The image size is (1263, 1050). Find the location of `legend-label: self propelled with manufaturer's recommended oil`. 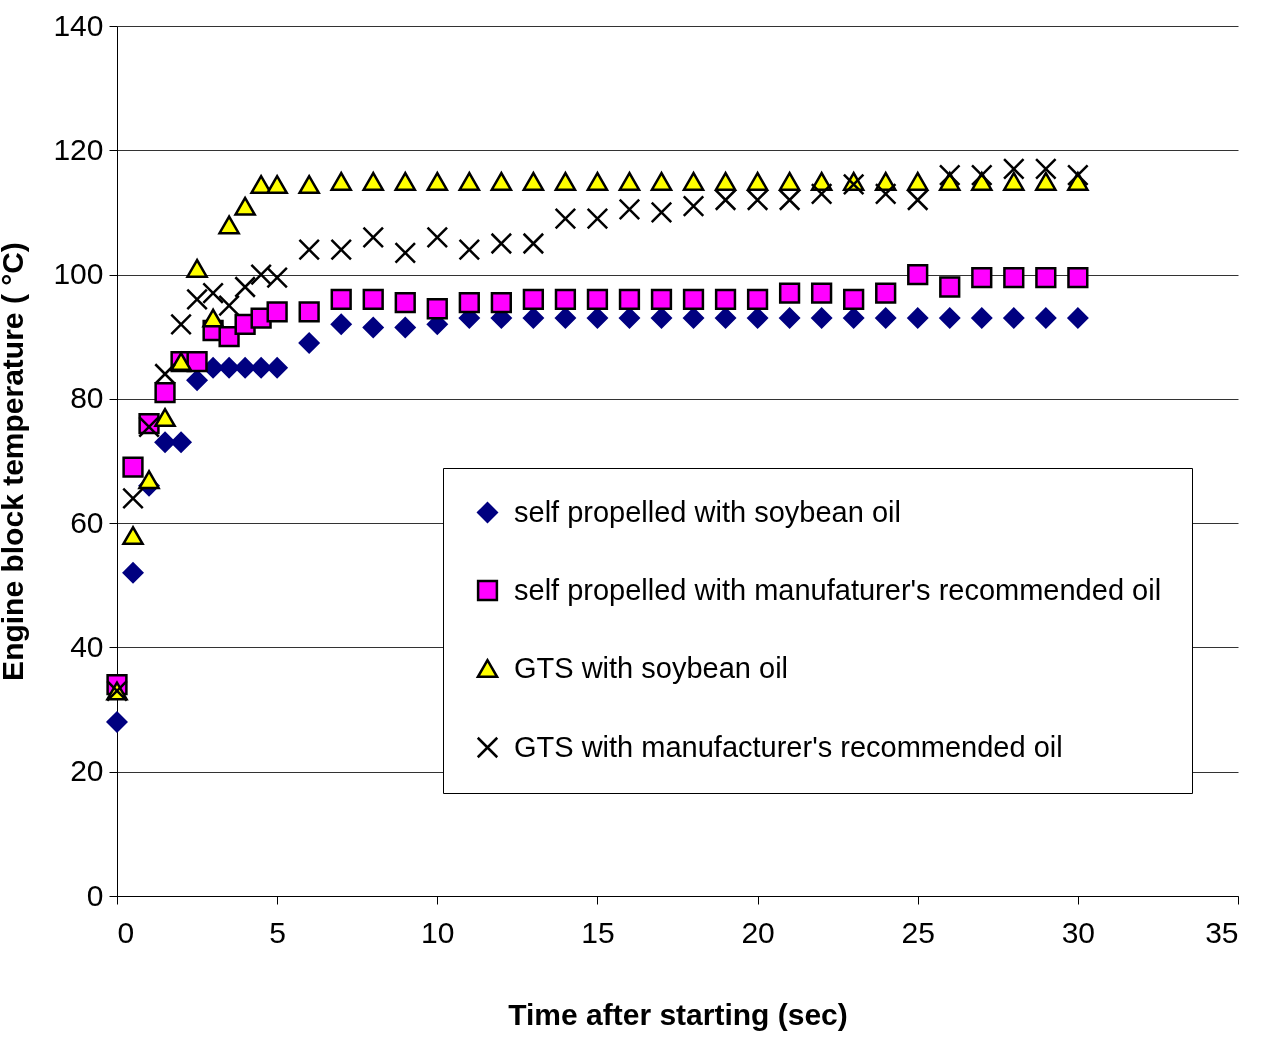

legend-label: self propelled with manufaturer's recommended oil is located at coordinates (838, 589).